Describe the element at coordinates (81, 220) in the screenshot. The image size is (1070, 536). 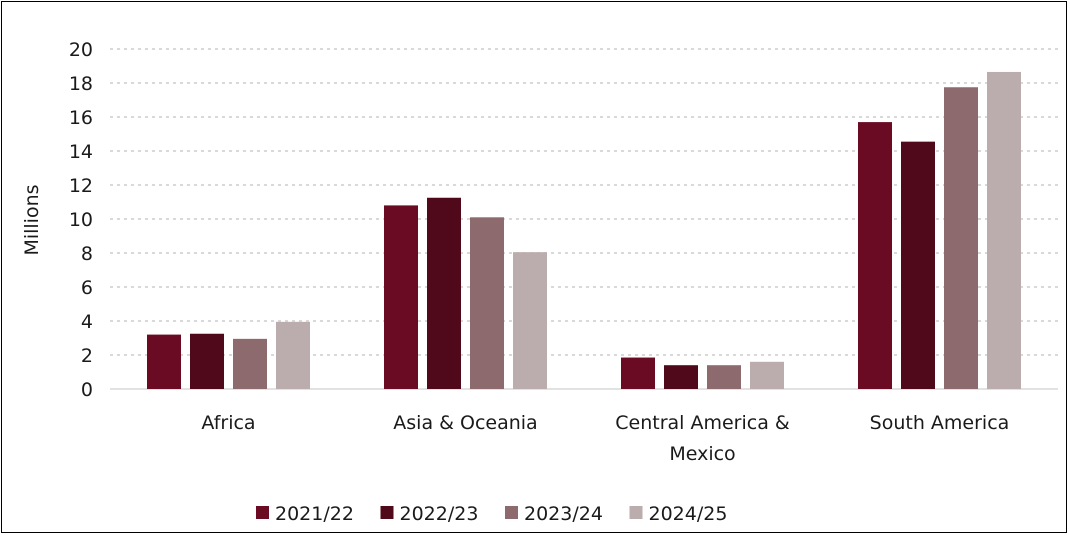
I see `y-tick-label: 10` at that location.